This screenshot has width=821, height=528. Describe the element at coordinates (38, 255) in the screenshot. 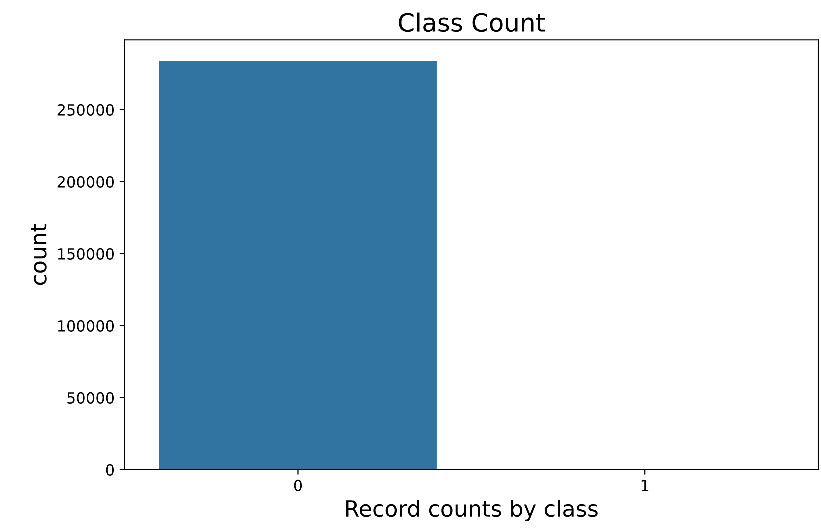

I see `y-axis-title: count` at that location.